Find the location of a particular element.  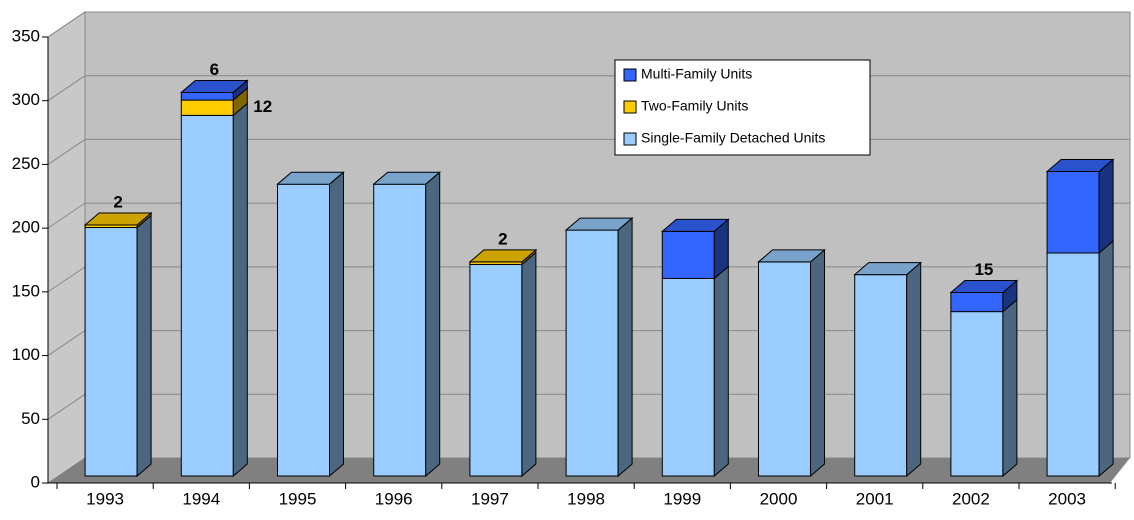

legend-label: Single-Family Detached Units is located at coordinates (733, 138).